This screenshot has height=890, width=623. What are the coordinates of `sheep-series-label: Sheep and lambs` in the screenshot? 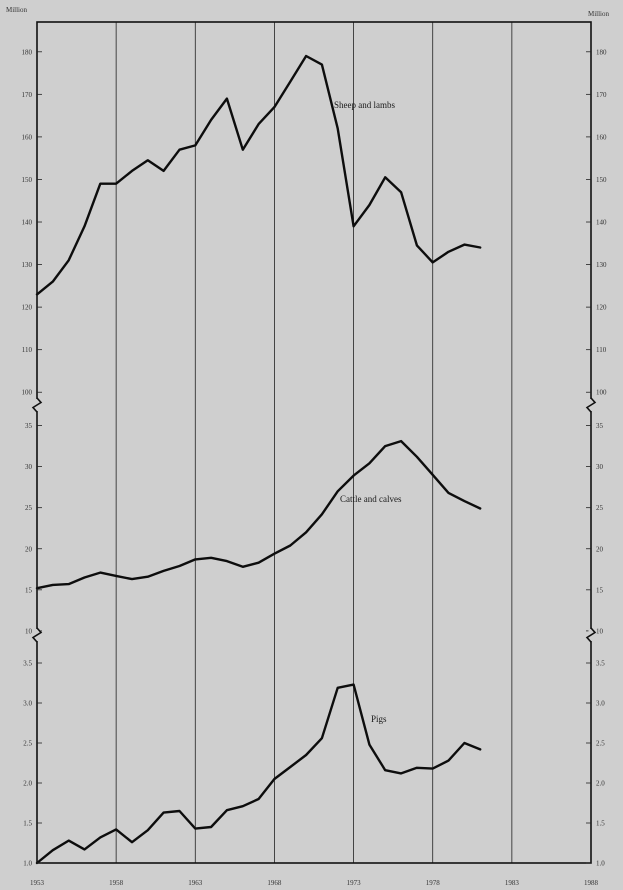 It's located at (364, 105).